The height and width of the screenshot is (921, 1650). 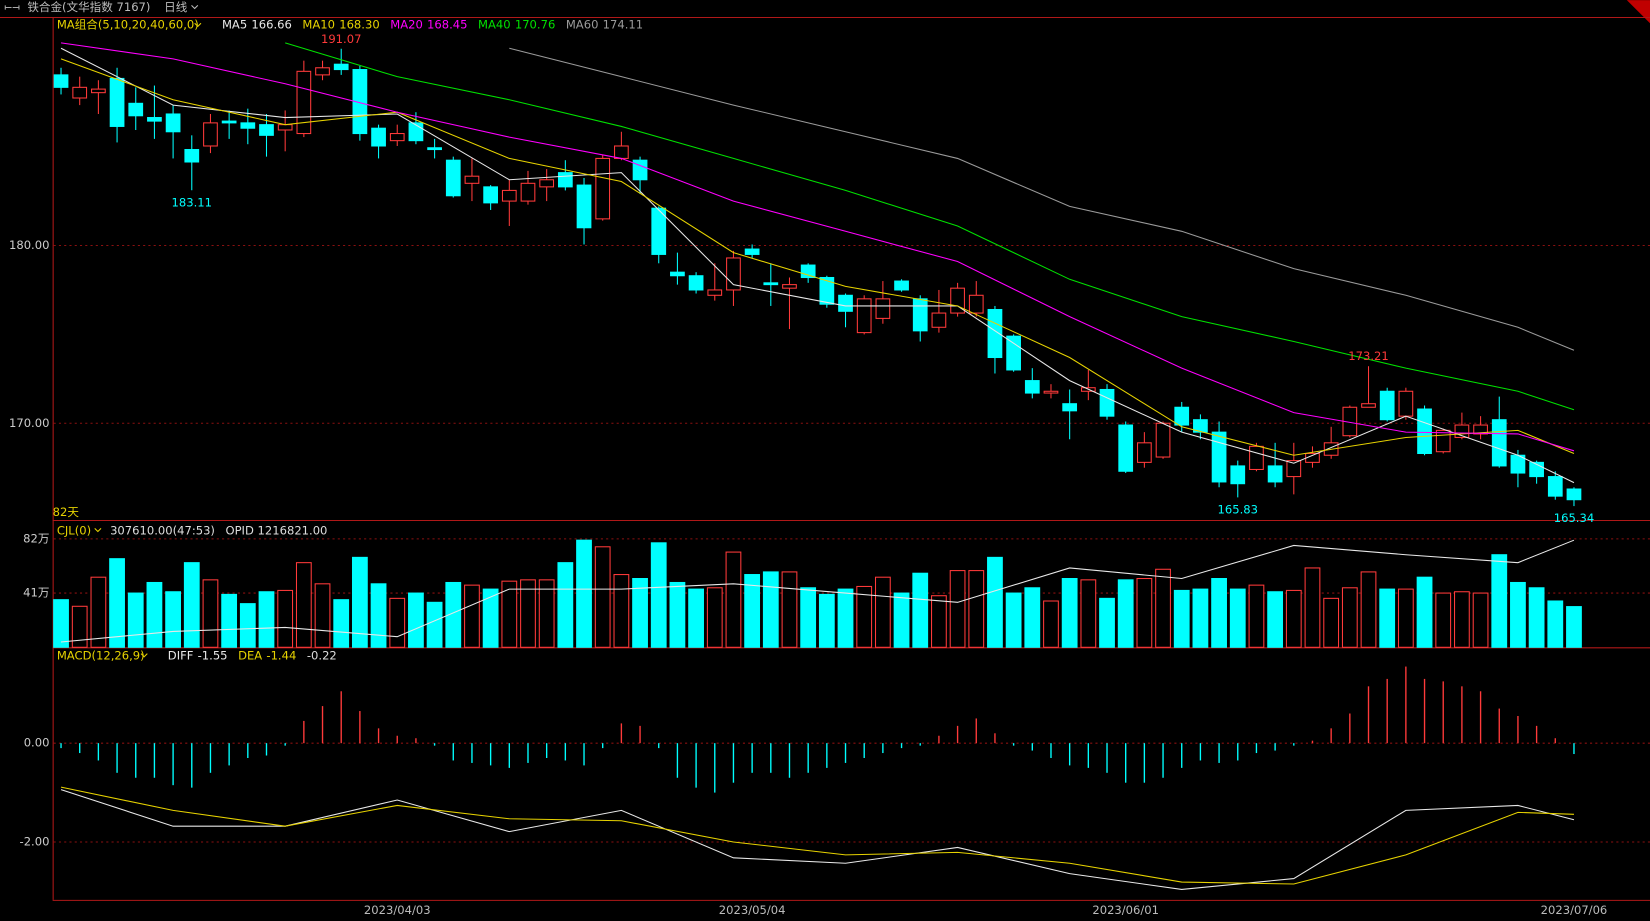 I want to click on legend-value: 170.76, so click(x=535, y=24).